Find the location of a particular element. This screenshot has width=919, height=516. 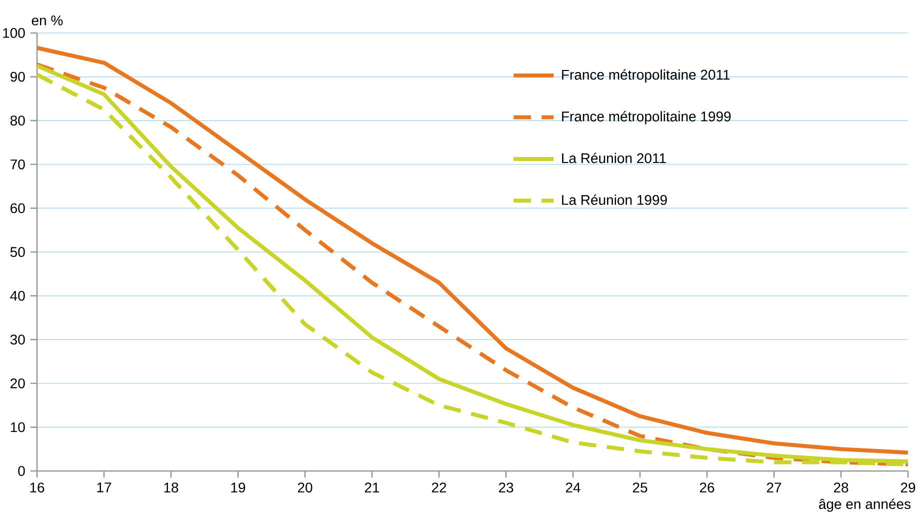

x-tick-label: 23 is located at coordinates (506, 487).